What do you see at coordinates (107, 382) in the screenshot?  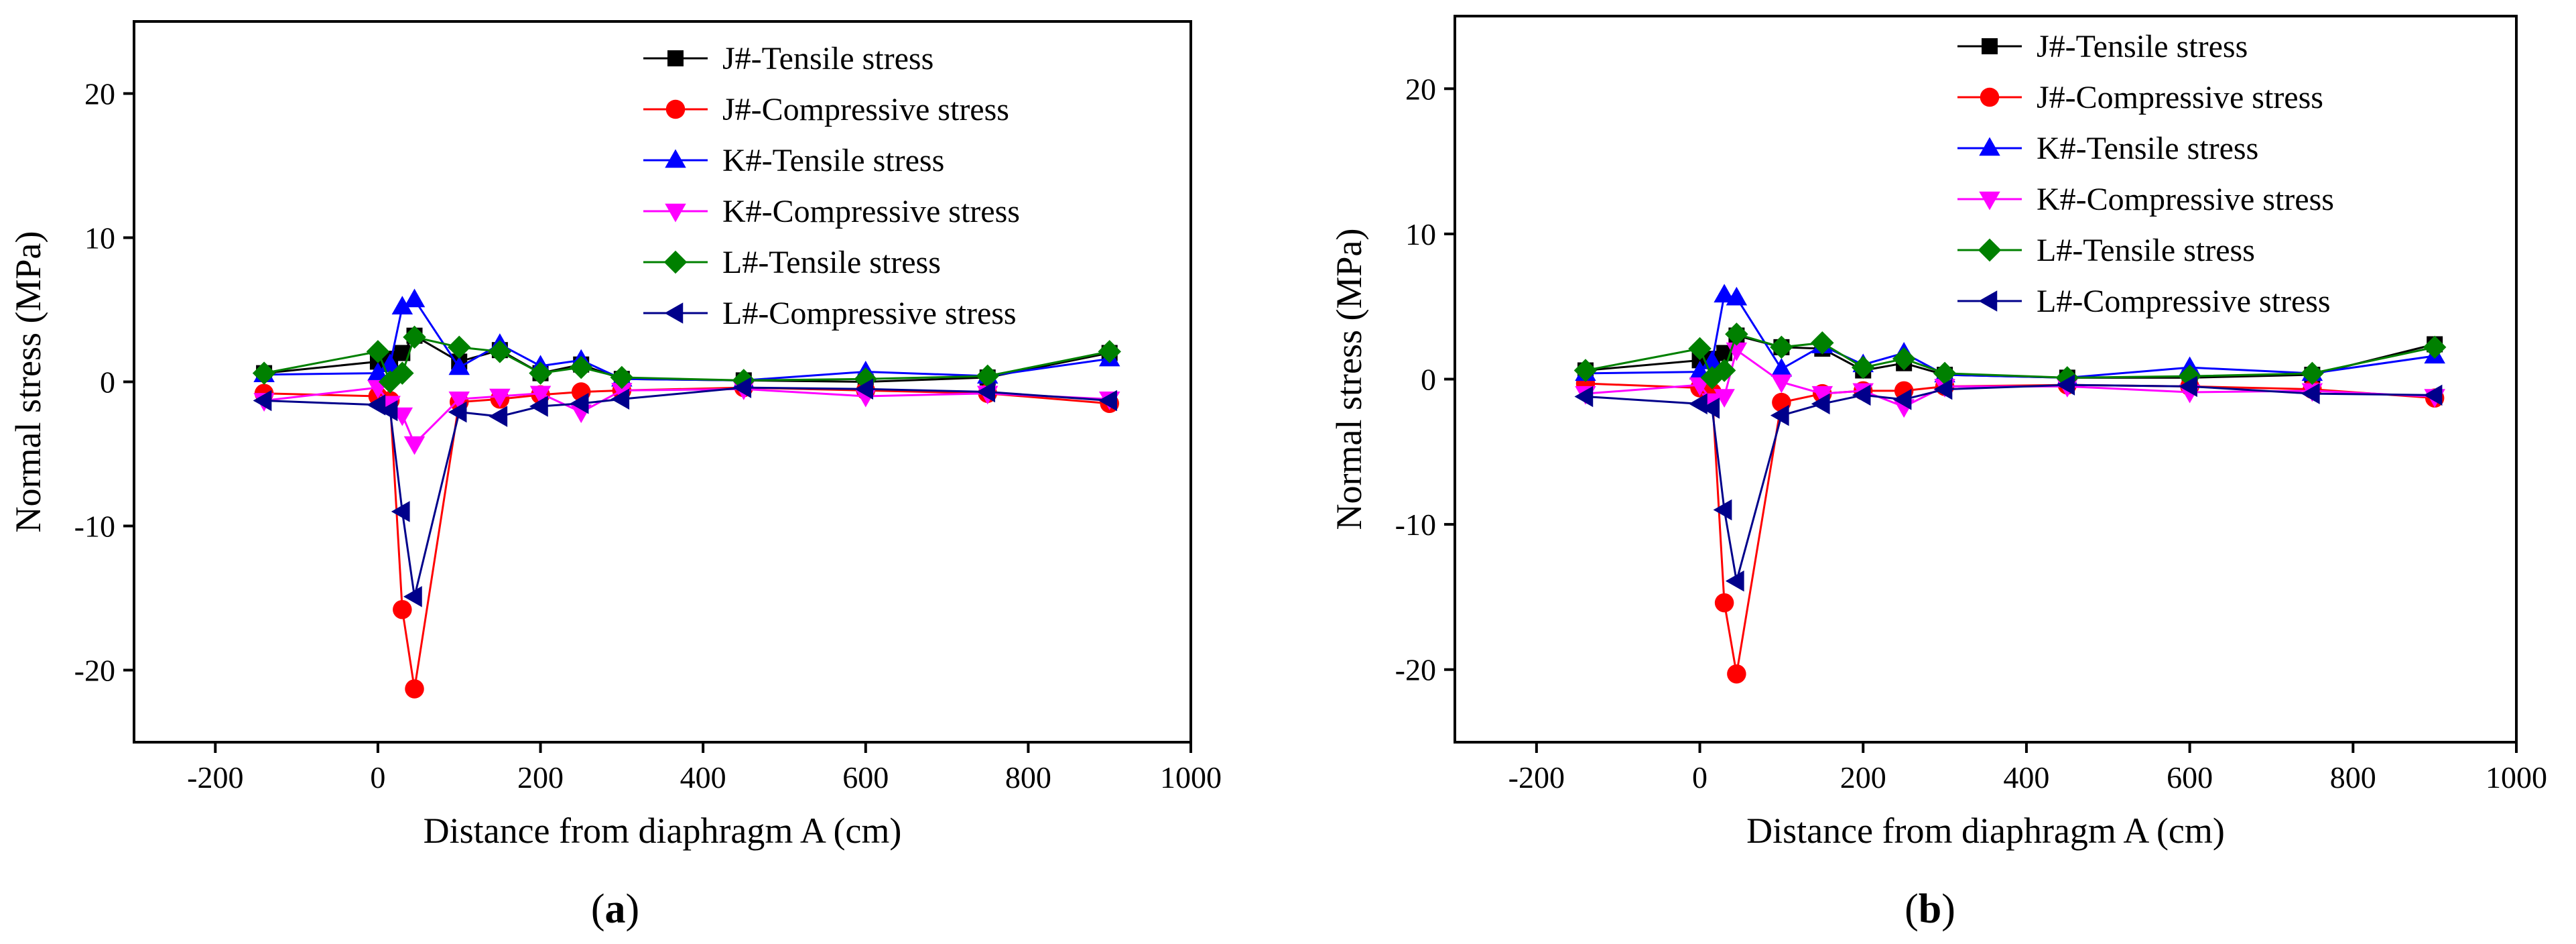 I see `y-tick-label: 0` at bounding box center [107, 382].